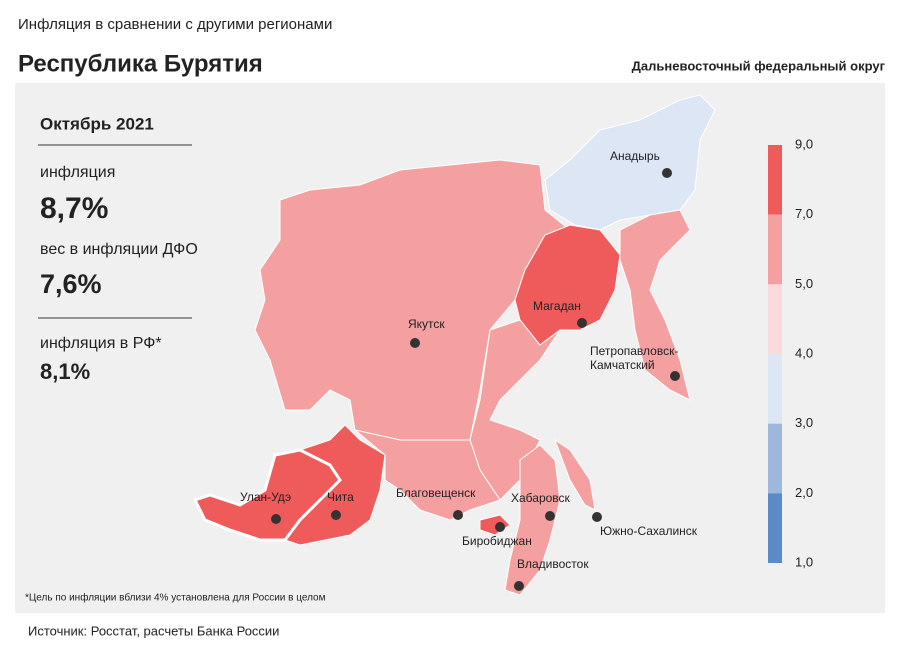 The height and width of the screenshot is (655, 900). Describe the element at coordinates (634, 351) in the screenshot. I see `city-label: Петропавловск-` at that location.